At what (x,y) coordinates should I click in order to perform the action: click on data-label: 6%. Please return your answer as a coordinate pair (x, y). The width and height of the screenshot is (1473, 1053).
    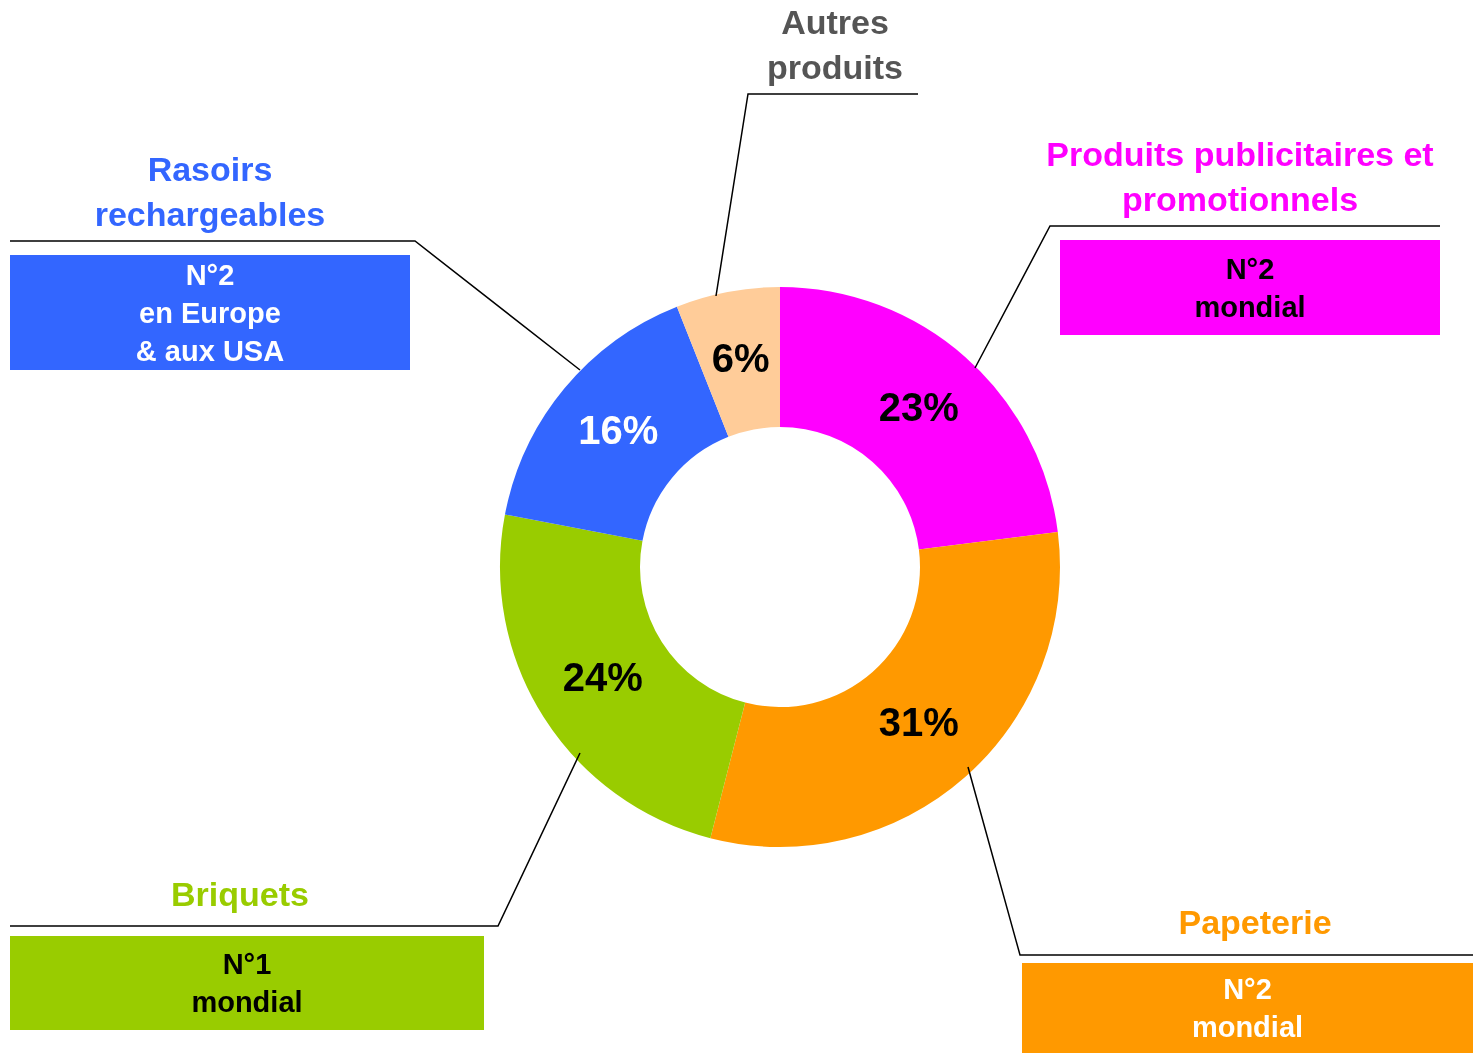
    Looking at the image, I should click on (740, 357).